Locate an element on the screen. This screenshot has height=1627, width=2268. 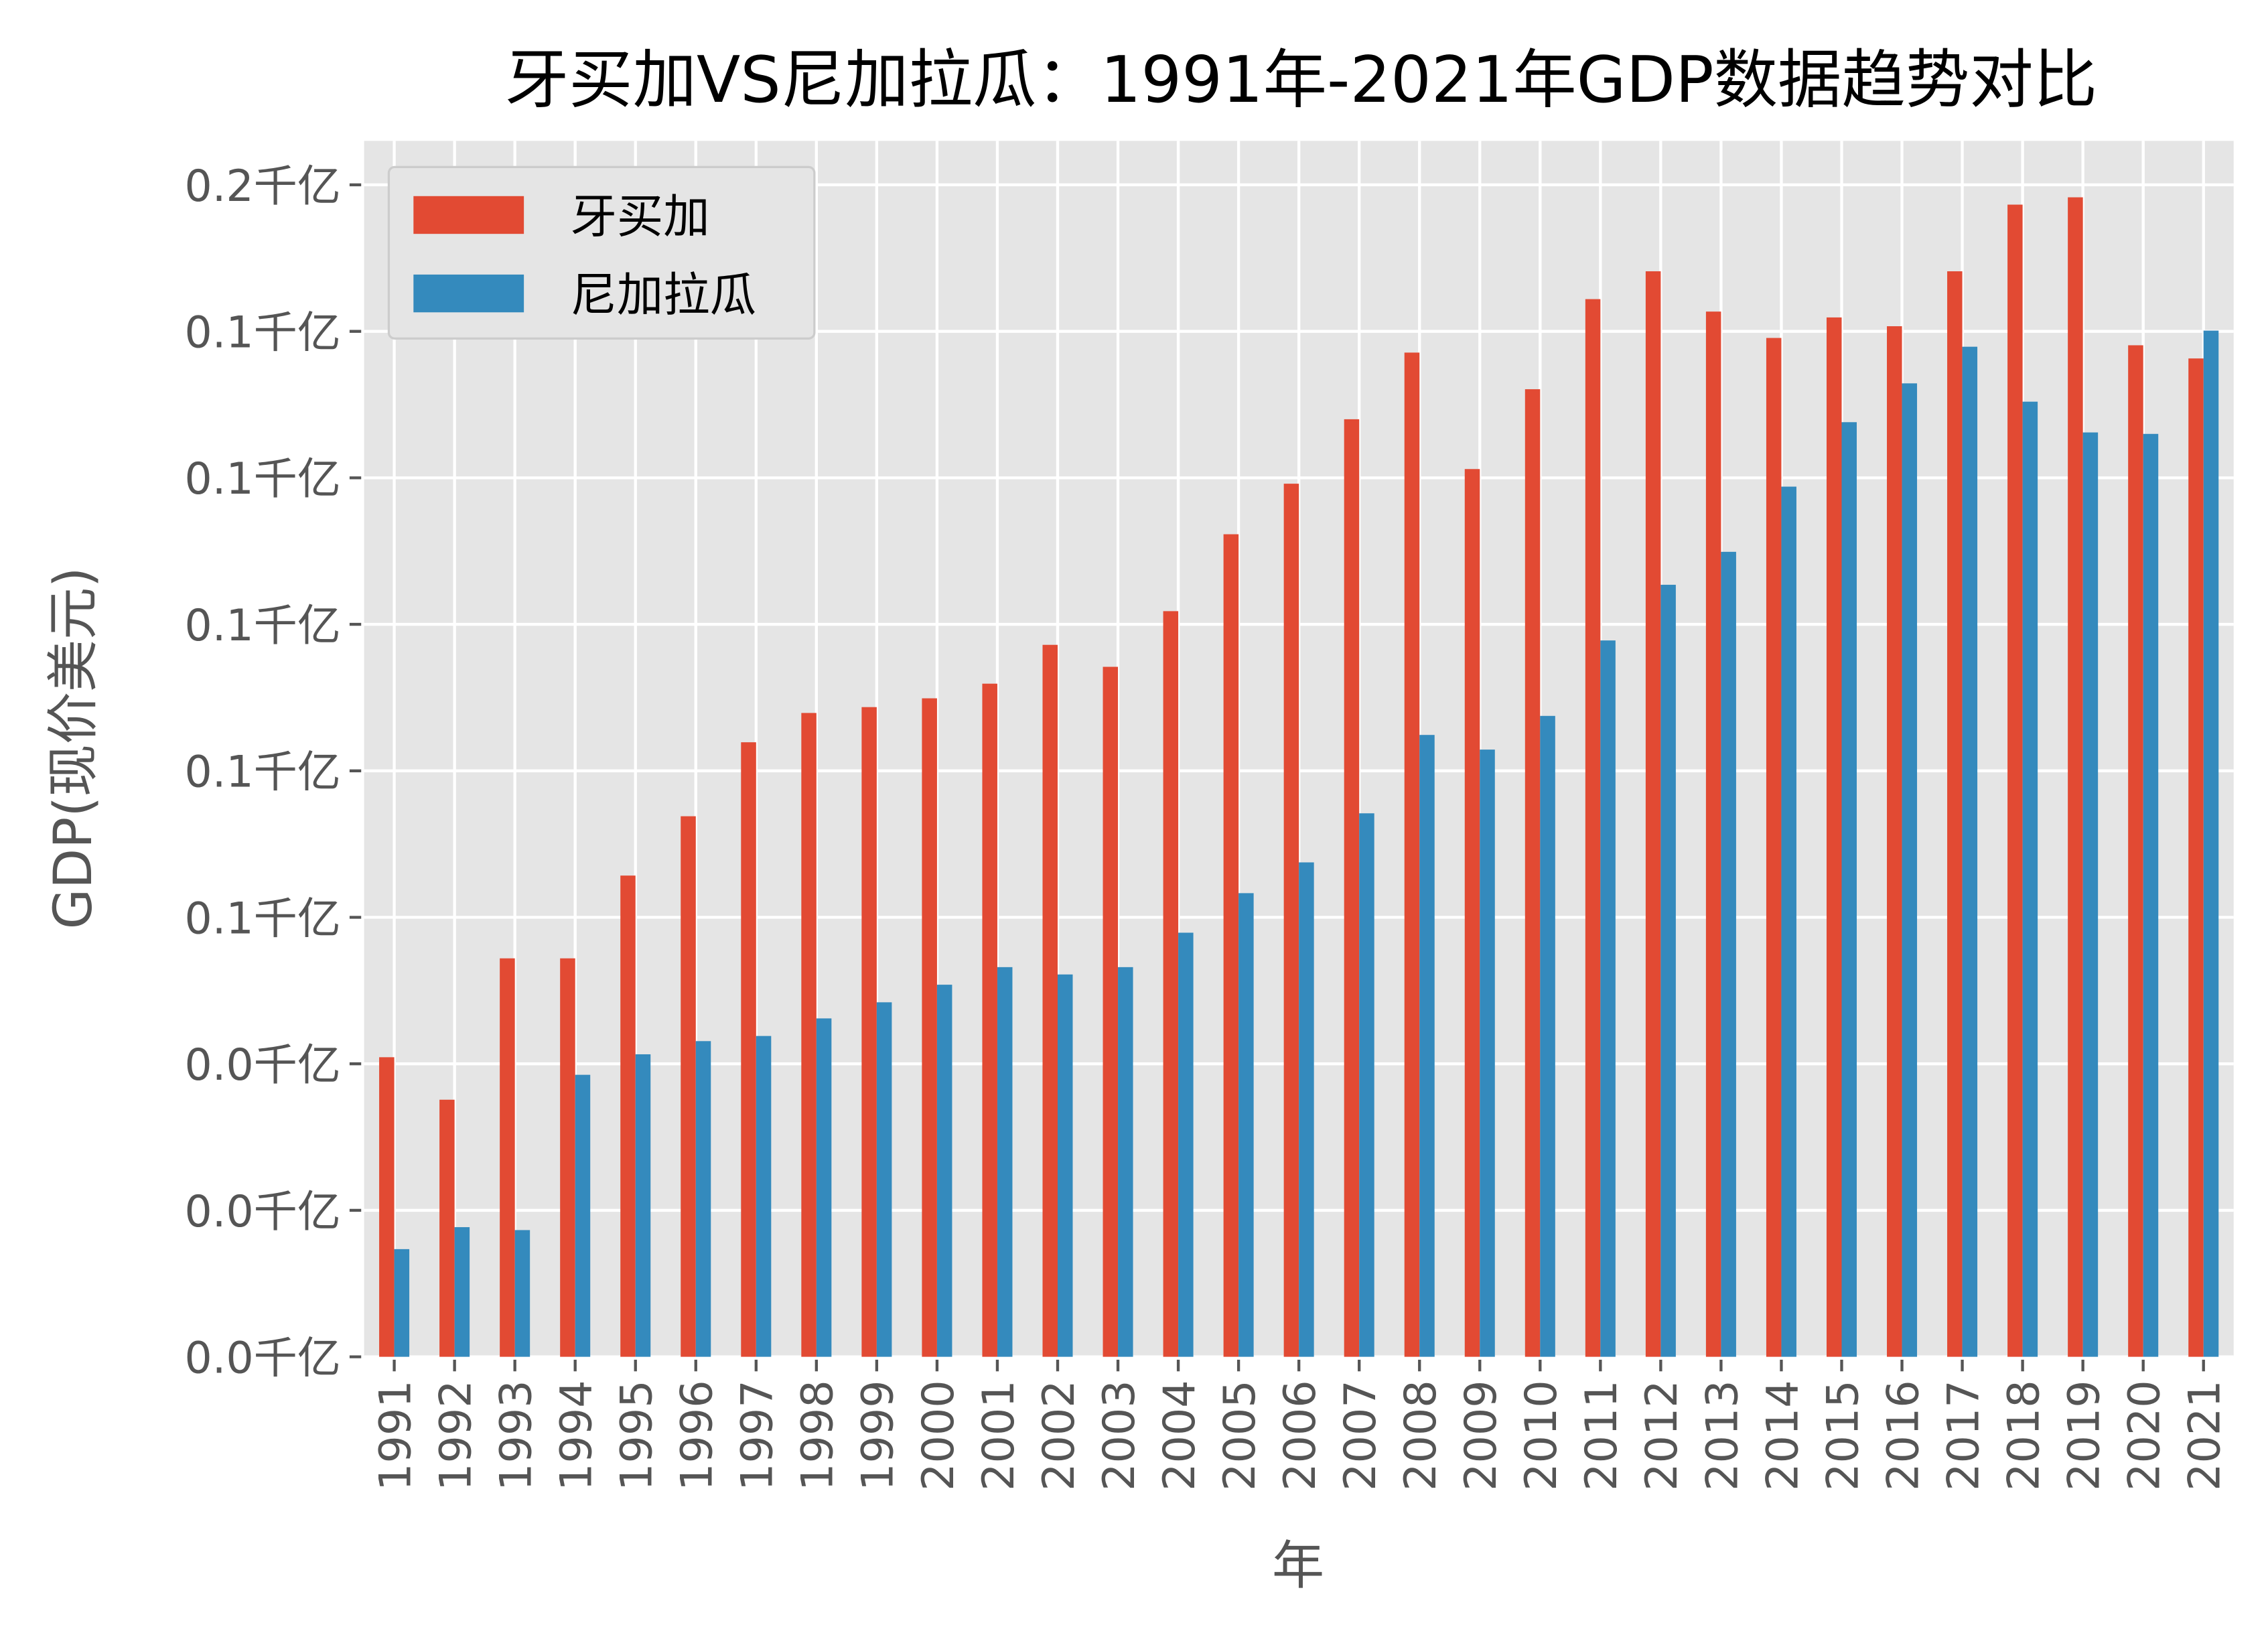
x-tick-label: 2001 is located at coordinates (999, 1435).